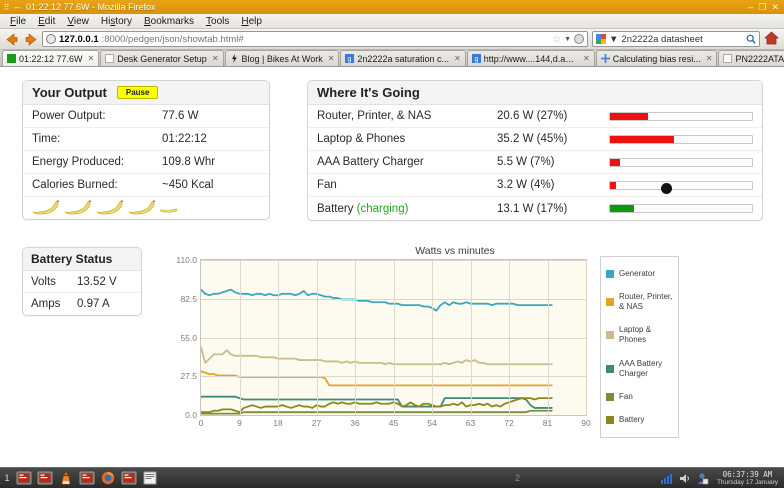  I want to click on home-icon, so click(771, 39).